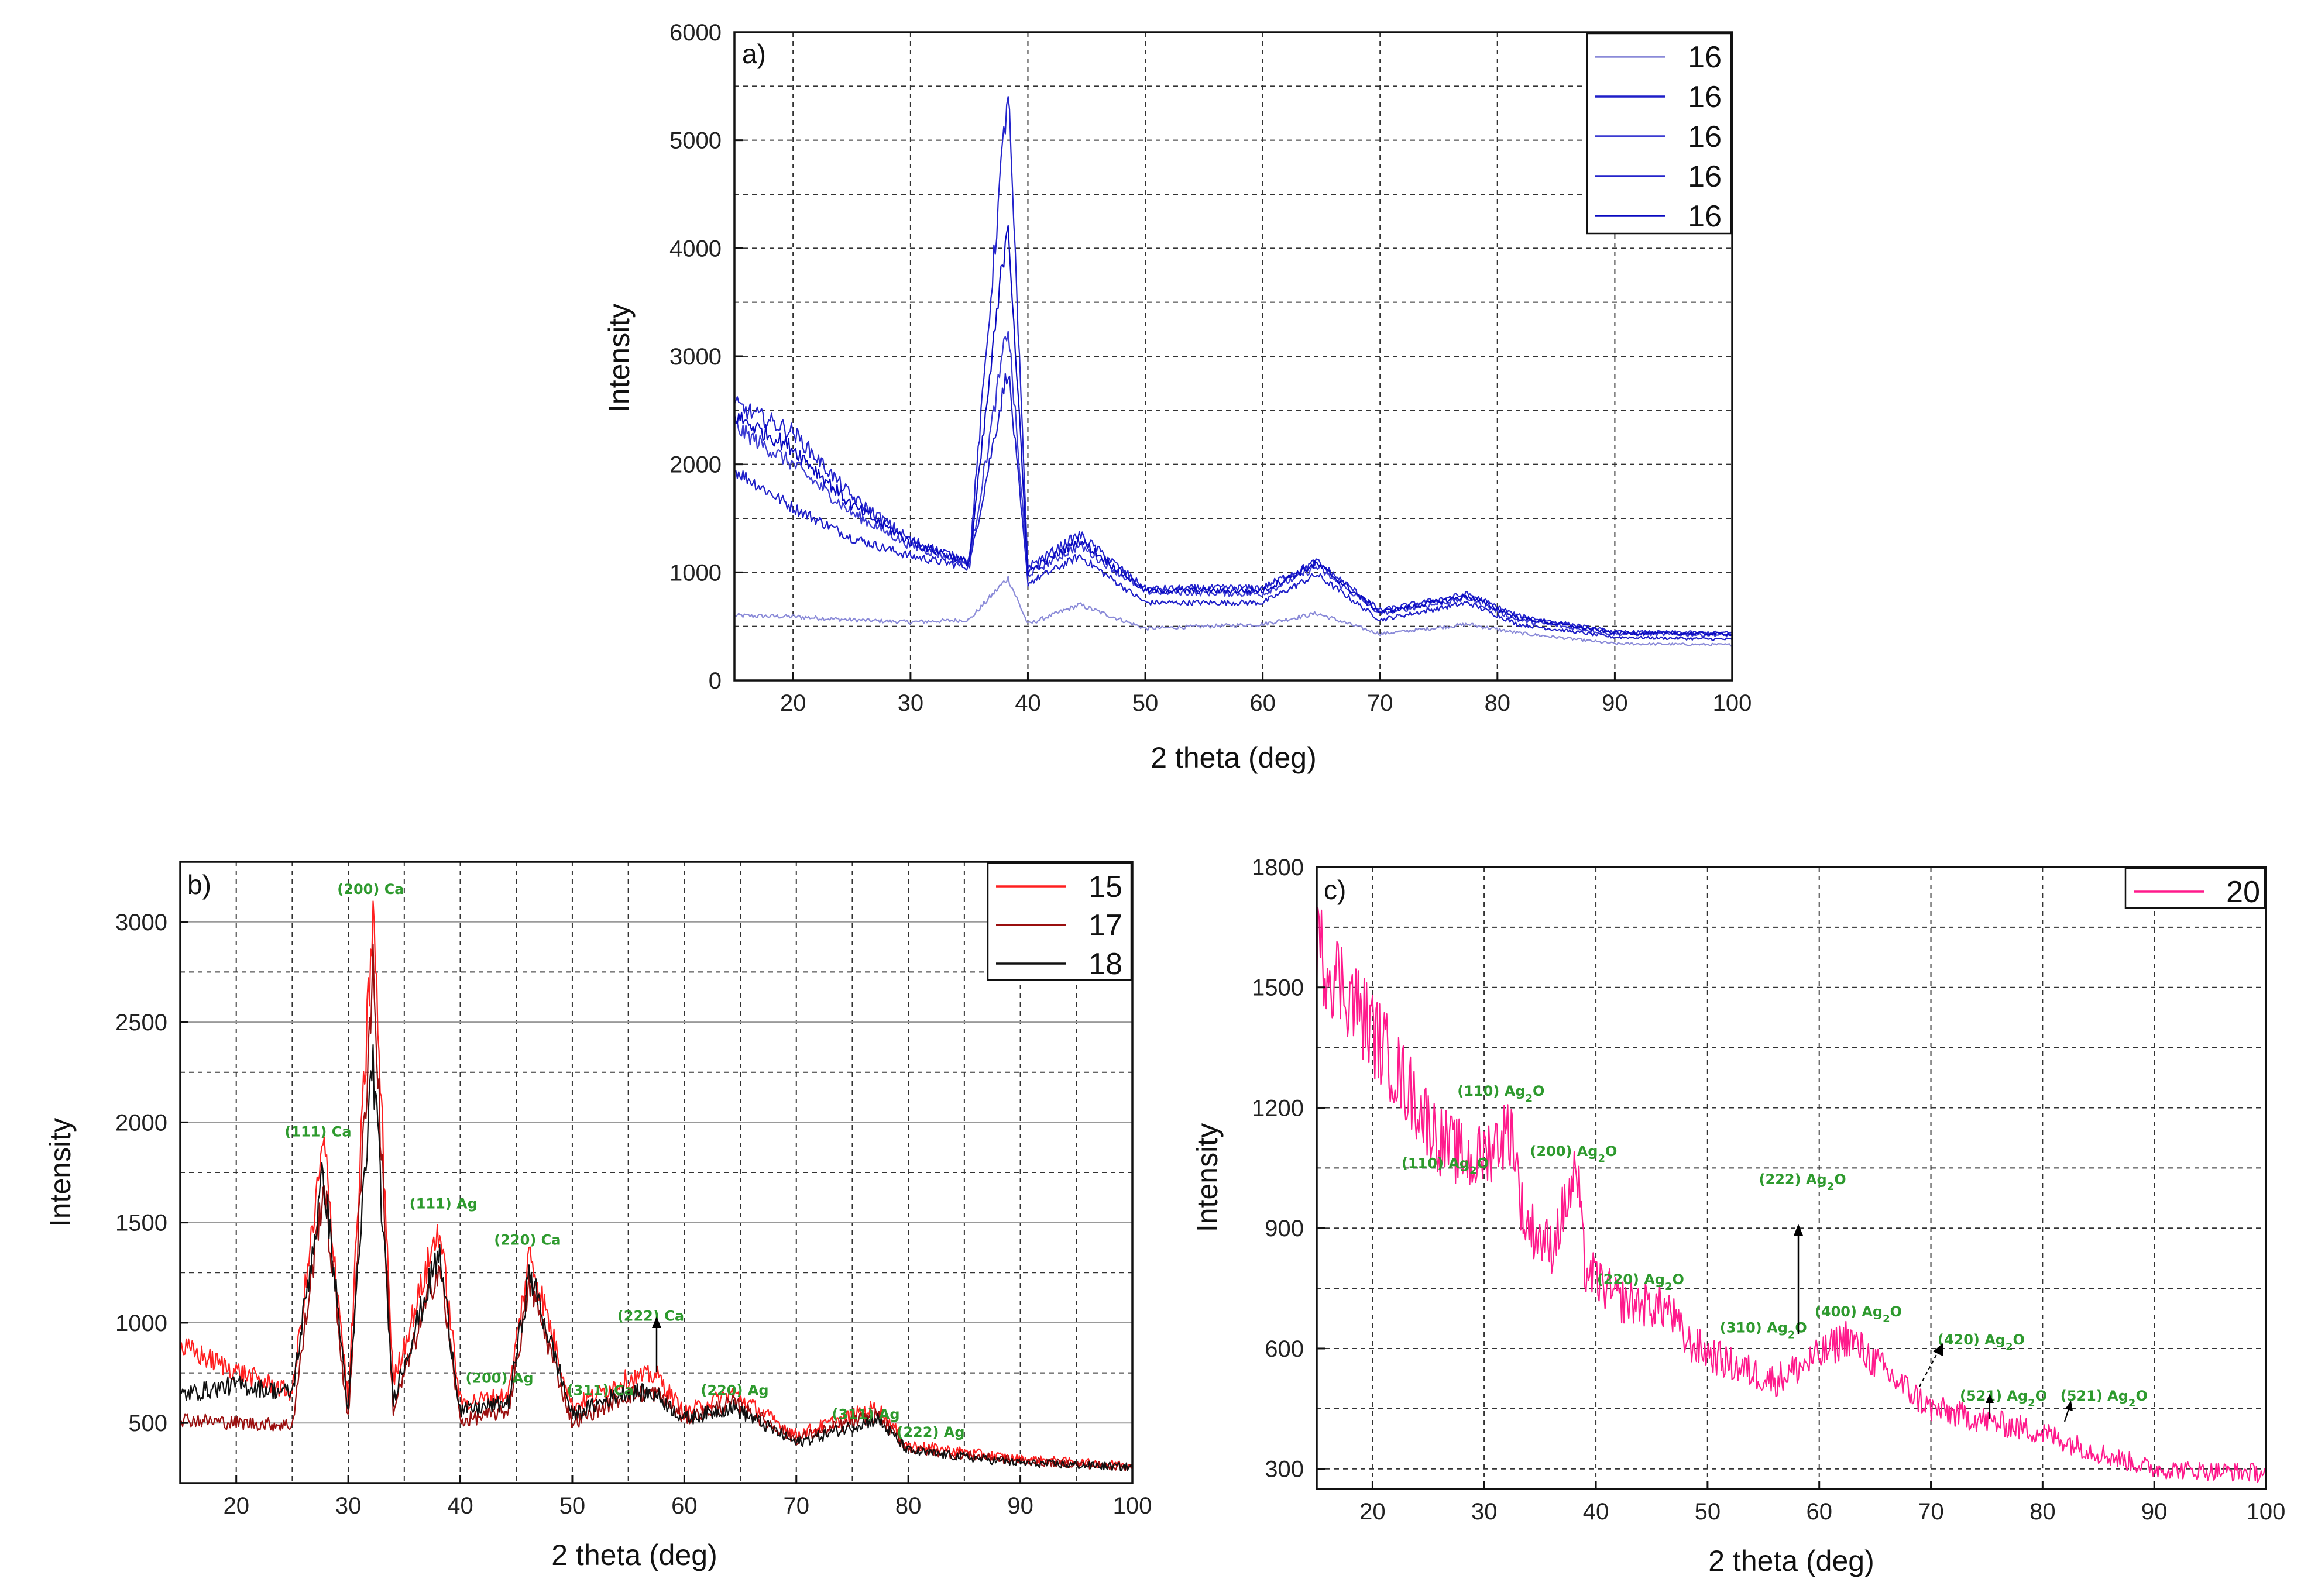  Describe the element at coordinates (695, 141) in the screenshot. I see `y-tick-label: 5000` at that location.